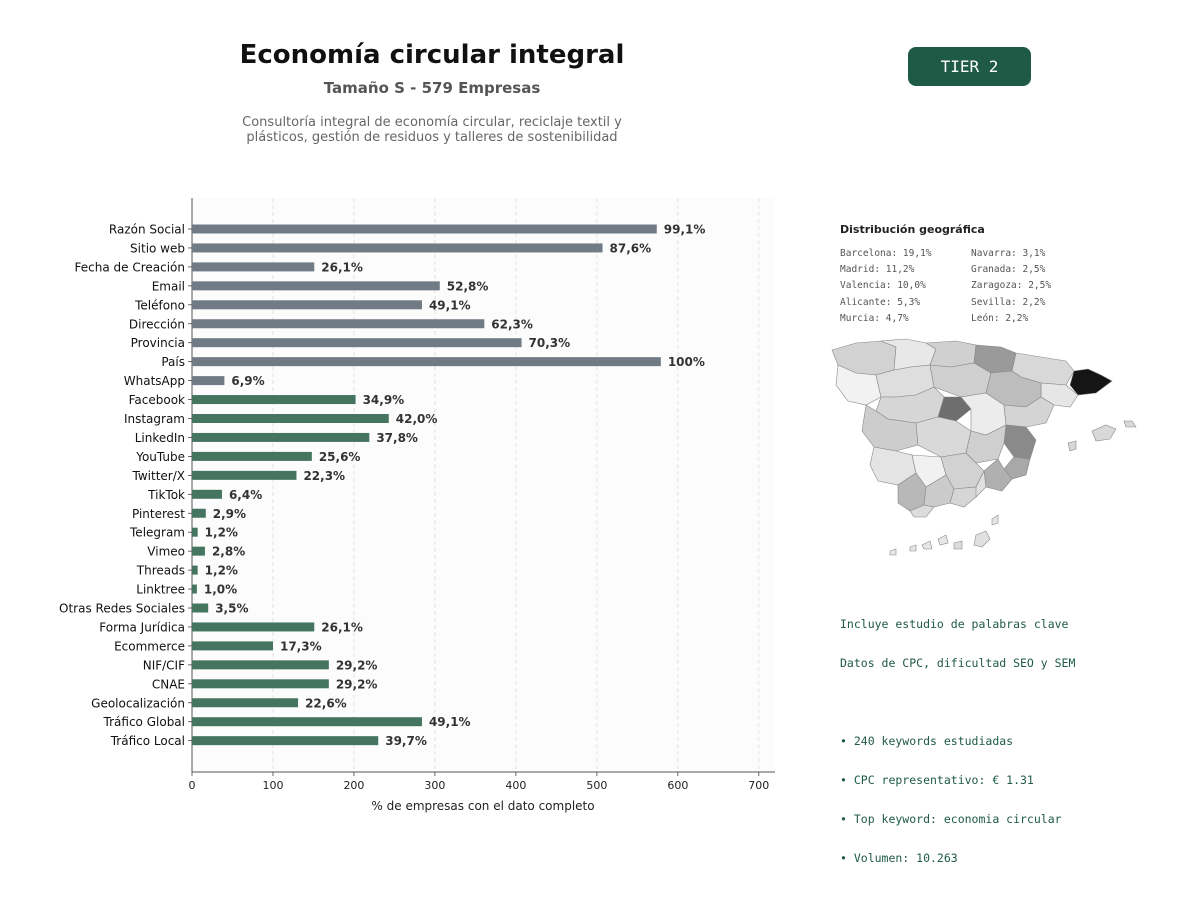 The height and width of the screenshot is (900, 1200). I want to click on x-tick-label: 600, so click(677, 785).